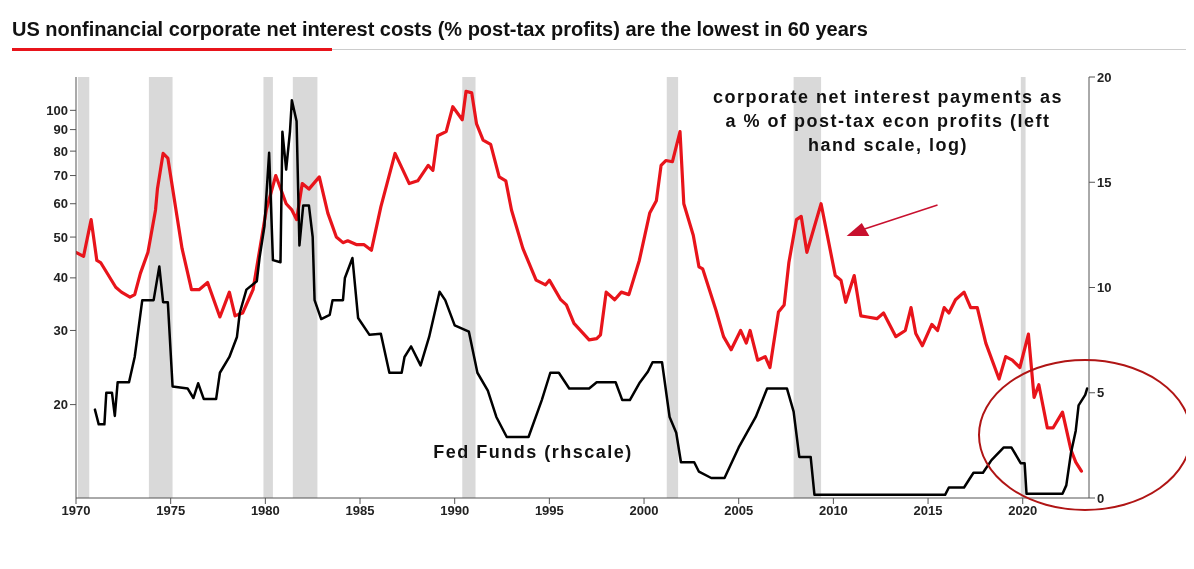  Describe the element at coordinates (1101, 393) in the screenshot. I see `y2-tick-label: 5` at that location.